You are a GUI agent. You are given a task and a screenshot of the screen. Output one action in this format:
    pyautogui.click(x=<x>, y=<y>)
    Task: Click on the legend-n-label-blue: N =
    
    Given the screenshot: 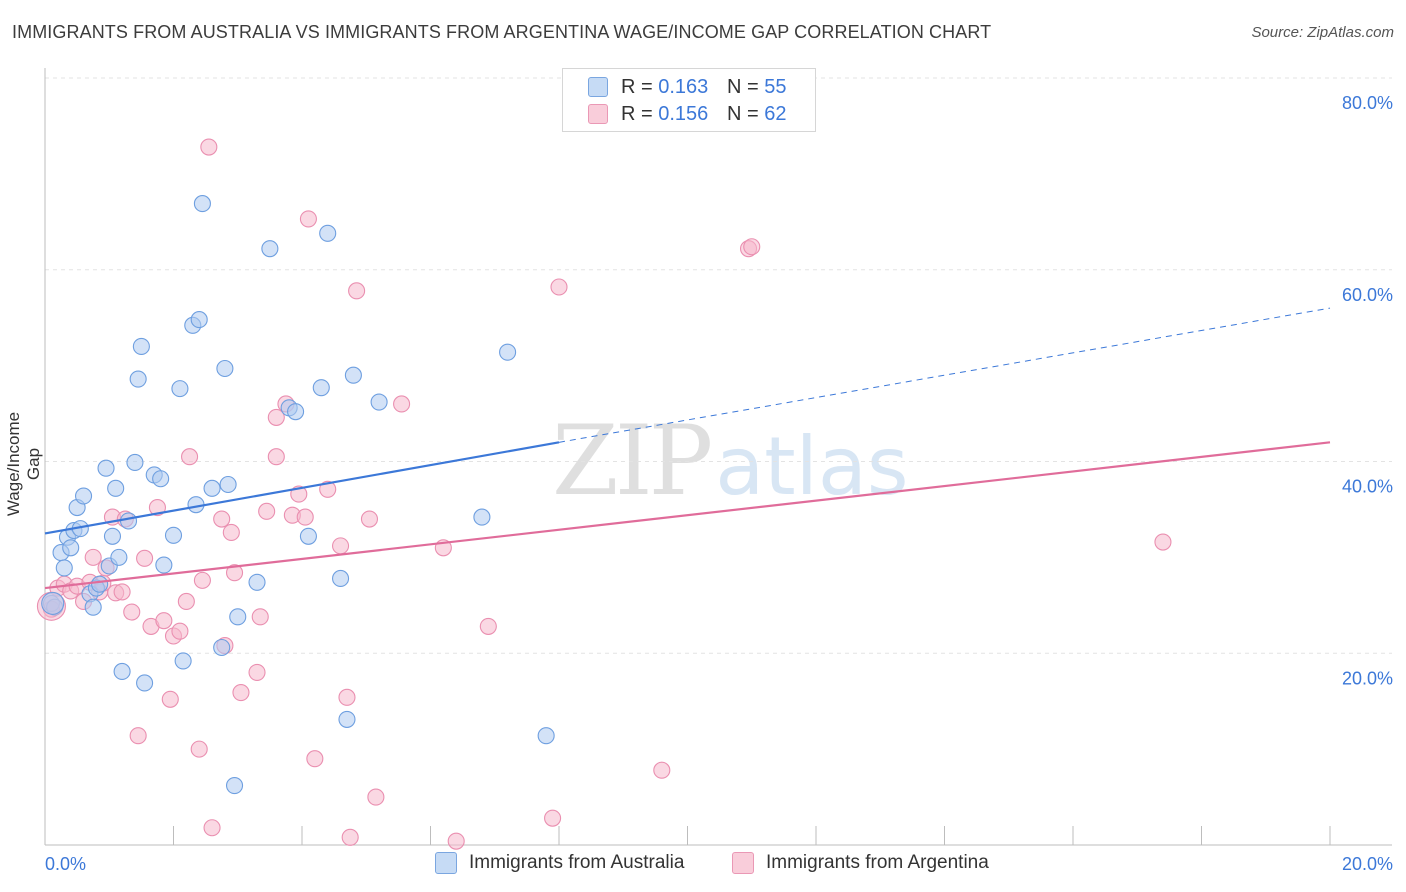 What is the action you would take?
    pyautogui.click(x=746, y=86)
    